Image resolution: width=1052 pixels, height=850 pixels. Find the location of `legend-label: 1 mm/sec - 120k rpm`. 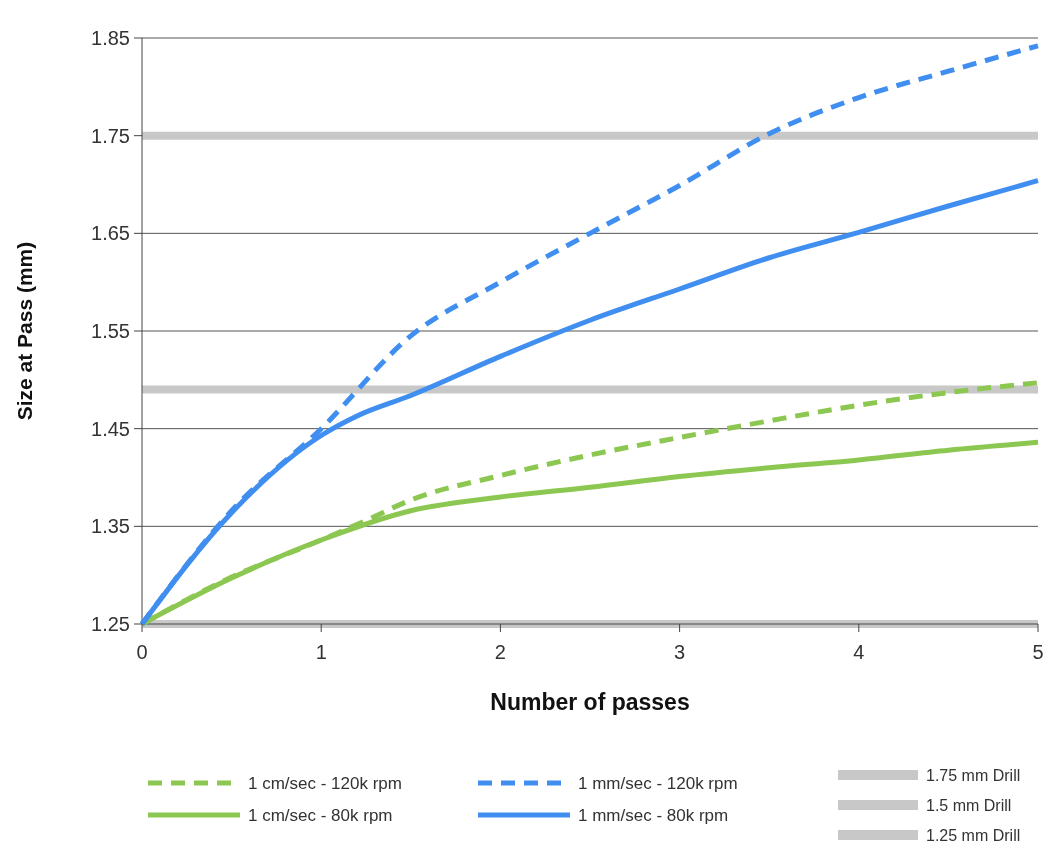

legend-label: 1 mm/sec - 120k rpm is located at coordinates (658, 783).